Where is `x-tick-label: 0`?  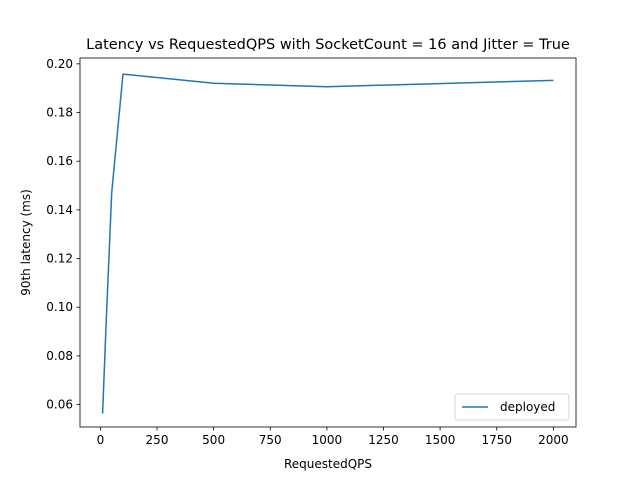
x-tick-label: 0 is located at coordinates (101, 440).